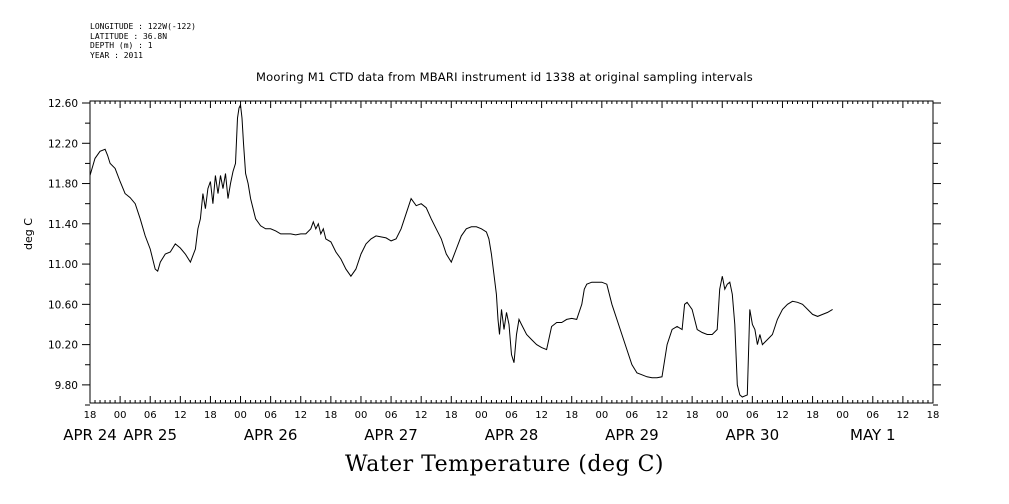 This screenshot has height=504, width=1009. What do you see at coordinates (753, 435) in the screenshot?
I see `x-day-label: APR 30` at bounding box center [753, 435].